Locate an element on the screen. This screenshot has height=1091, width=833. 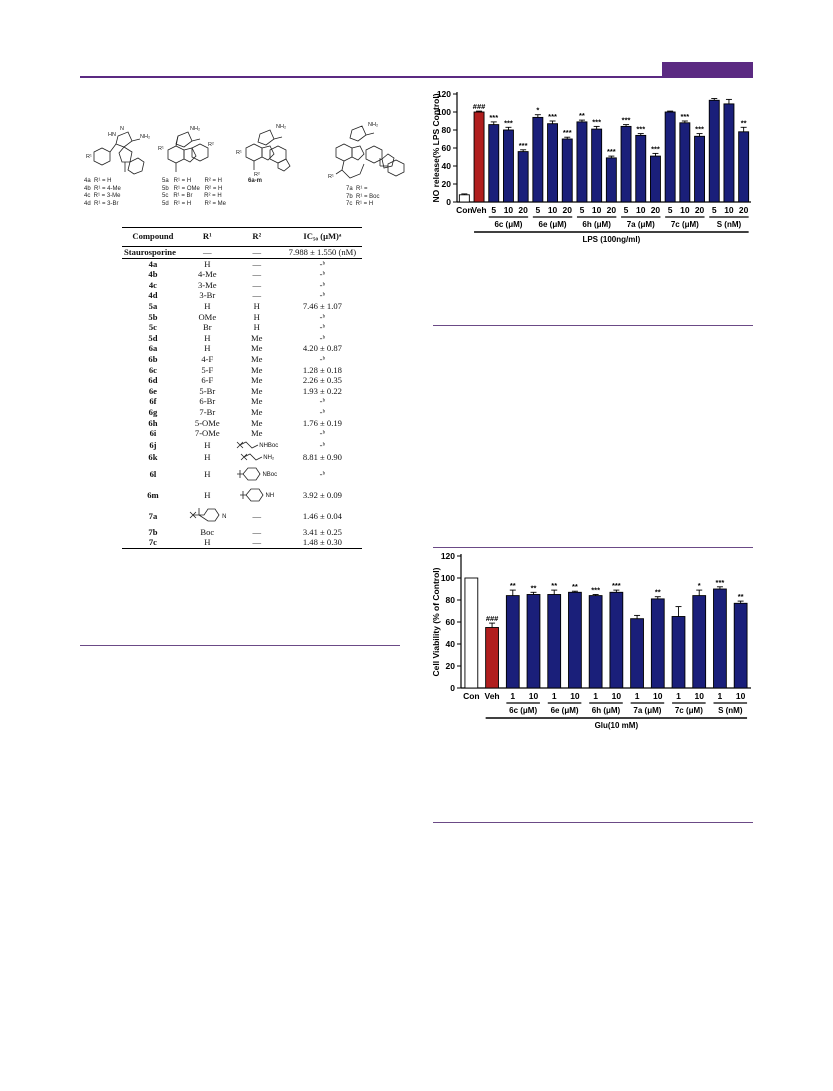
substituent-label: N is located at coordinates (224, 517).